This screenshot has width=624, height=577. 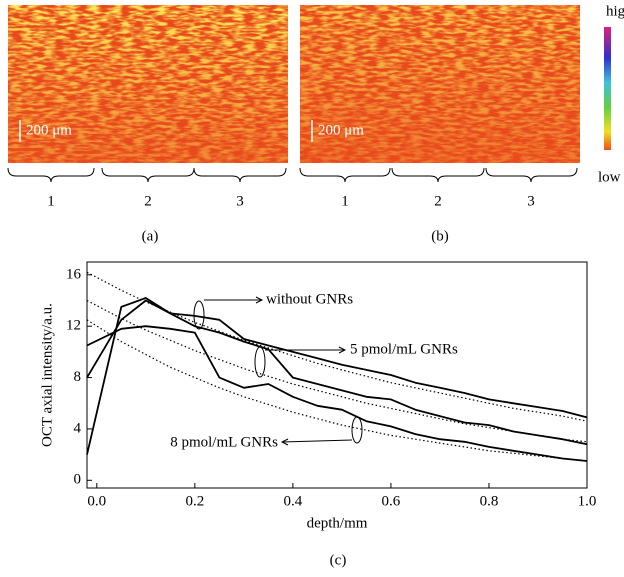 I want to click on scale-bars, so click(x=166, y=131).